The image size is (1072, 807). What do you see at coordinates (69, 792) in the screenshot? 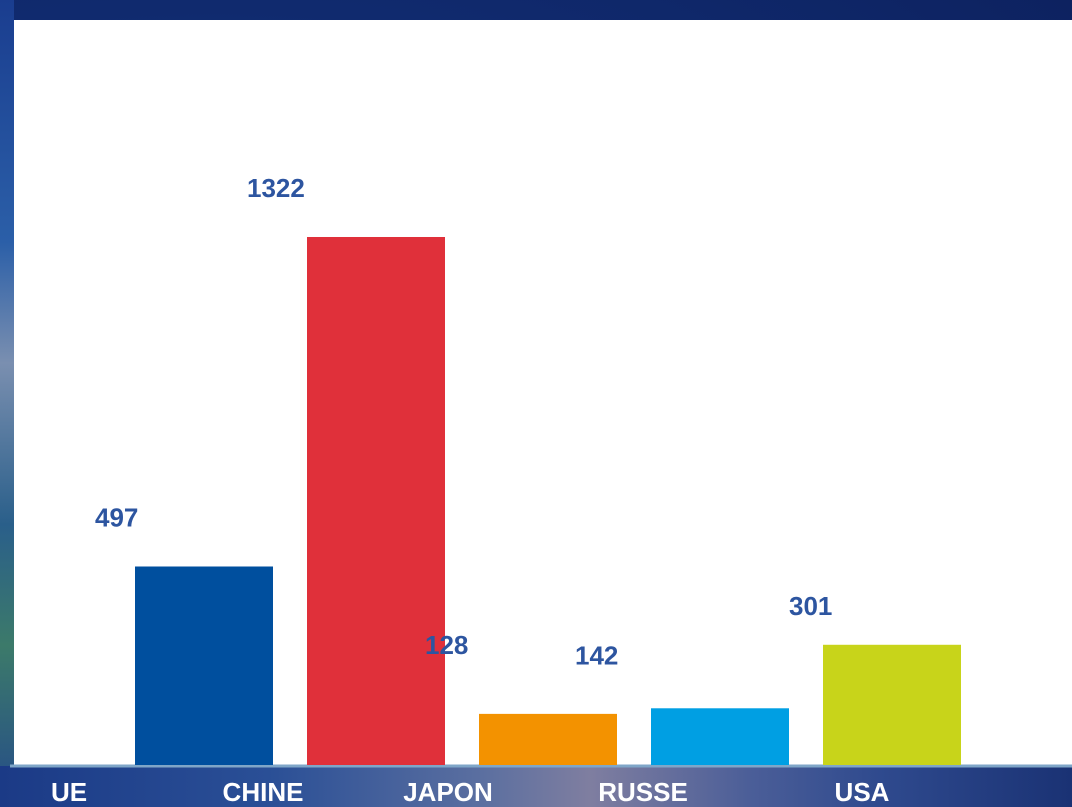
I see `category-label-ue: UE` at bounding box center [69, 792].